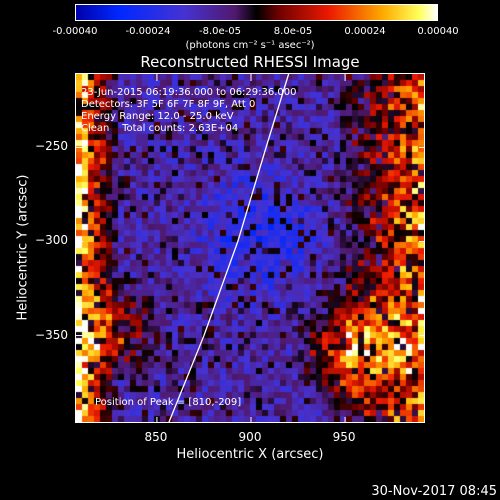 Image resolution: width=500 pixels, height=500 pixels. I want to click on colorbar-tick: 0.00024, so click(365, 31).